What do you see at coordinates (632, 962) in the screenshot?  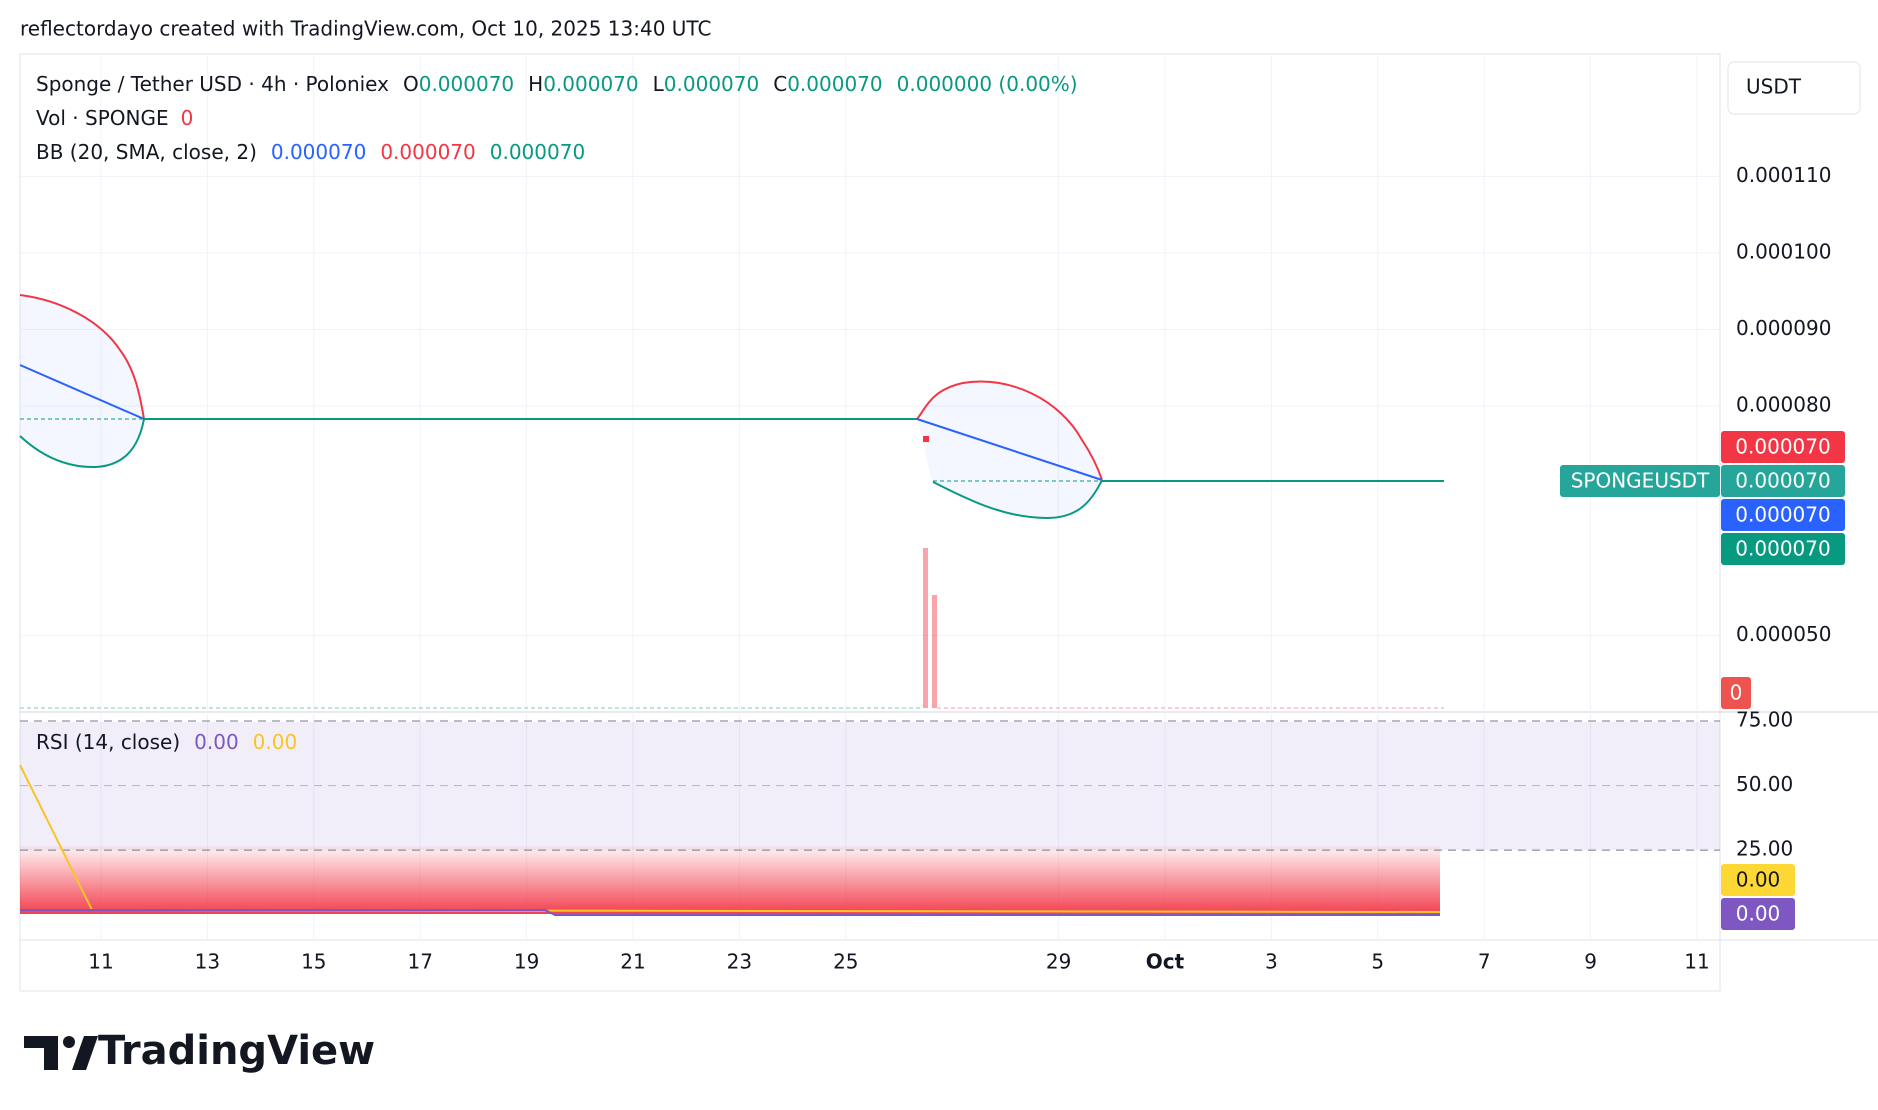 I see `x-tick-label: 21` at bounding box center [632, 962].